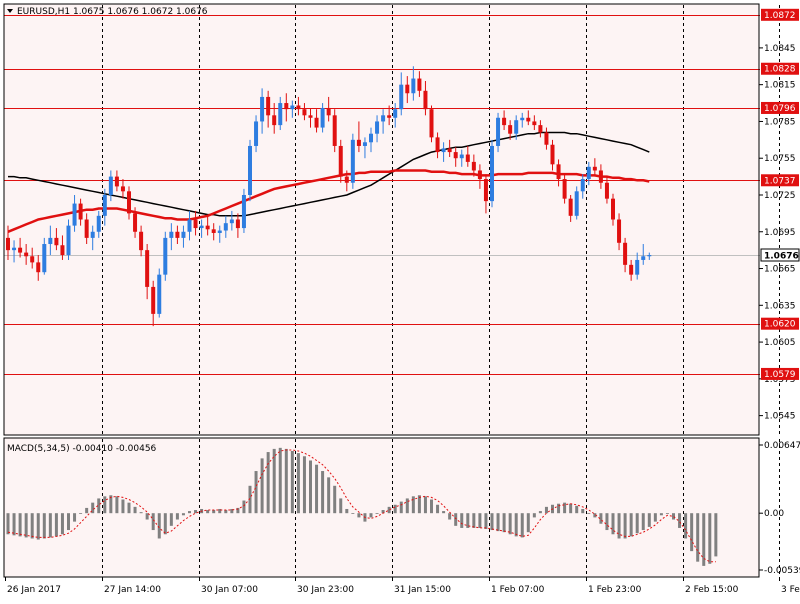 This screenshot has width=800, height=604. I want to click on price-tick-label: 1.0695, so click(780, 233).